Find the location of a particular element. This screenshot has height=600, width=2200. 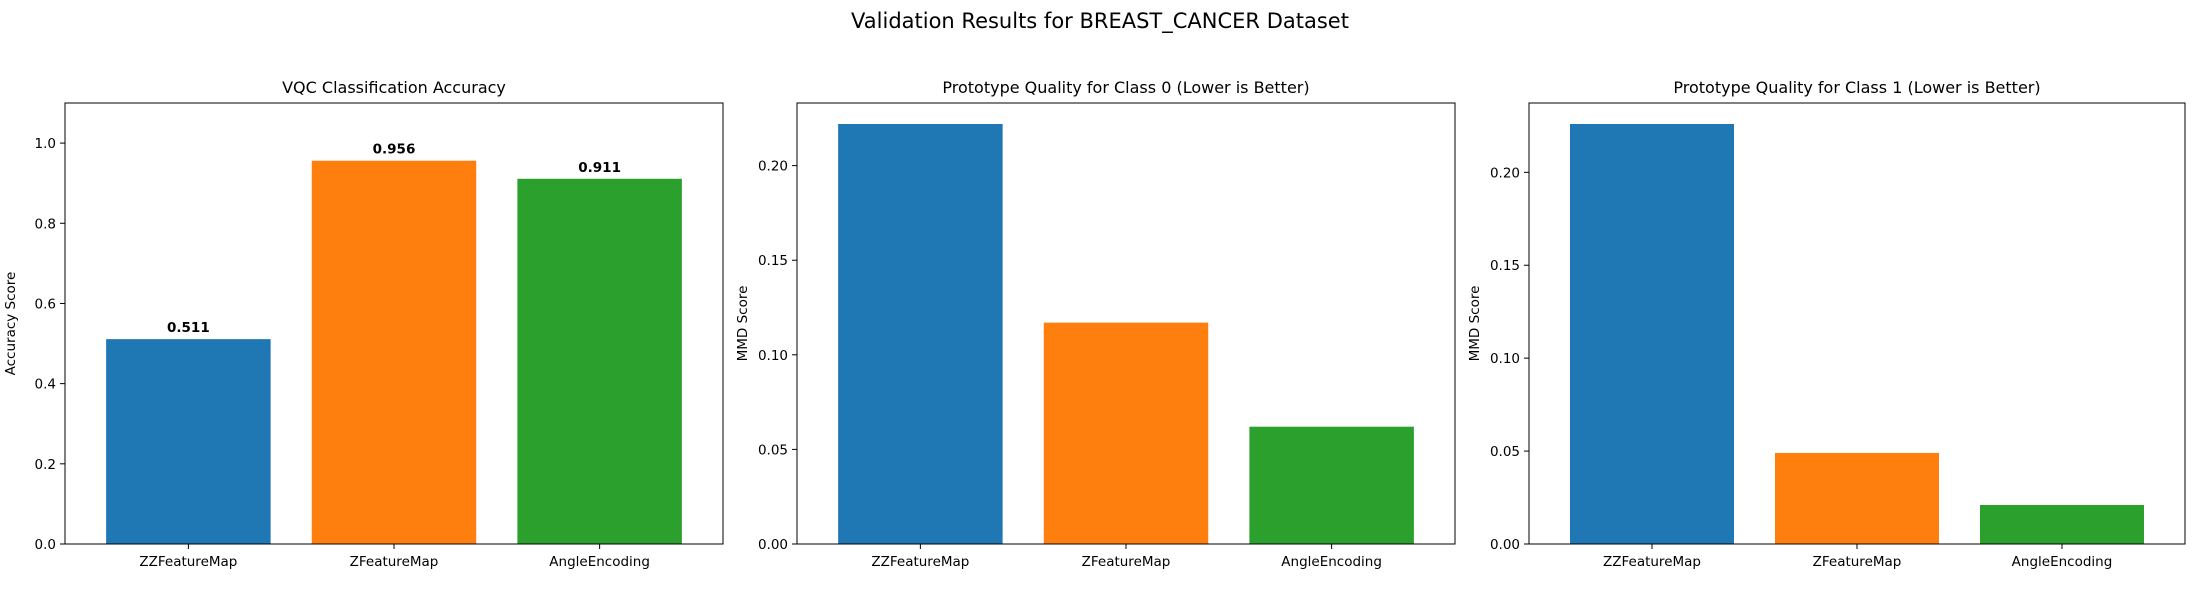

data-label: 0.956 is located at coordinates (394, 150).